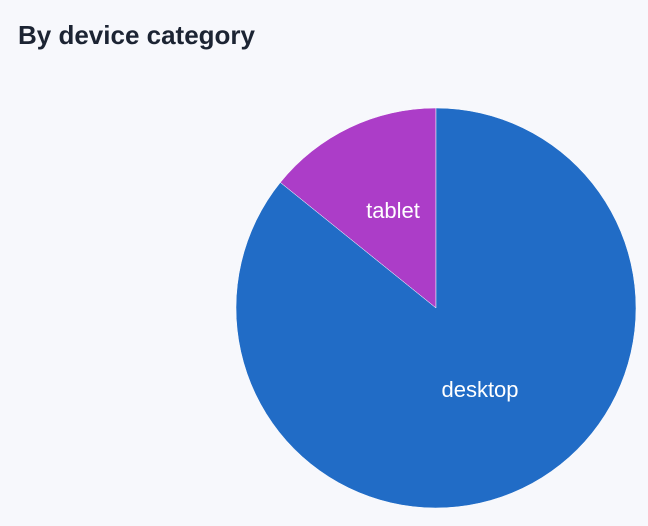 The height and width of the screenshot is (526, 648). What do you see at coordinates (137, 35) in the screenshot?
I see `chart-title: By device category` at bounding box center [137, 35].